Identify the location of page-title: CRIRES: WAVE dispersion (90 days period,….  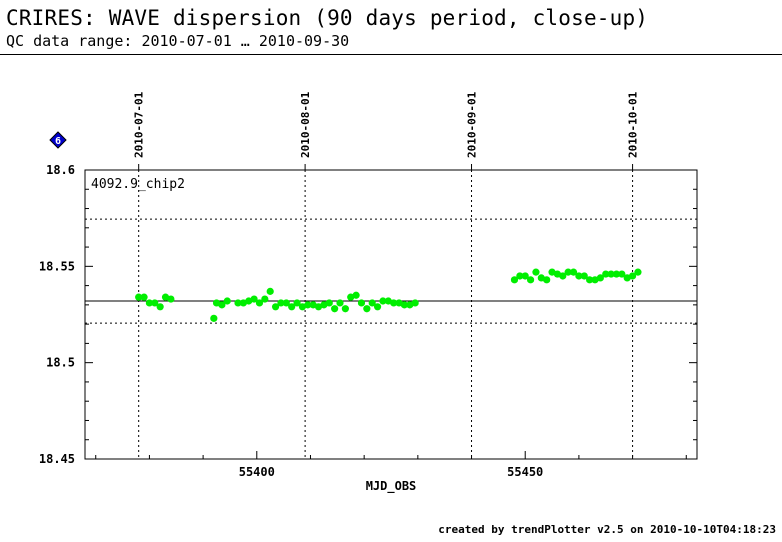
(327, 18).